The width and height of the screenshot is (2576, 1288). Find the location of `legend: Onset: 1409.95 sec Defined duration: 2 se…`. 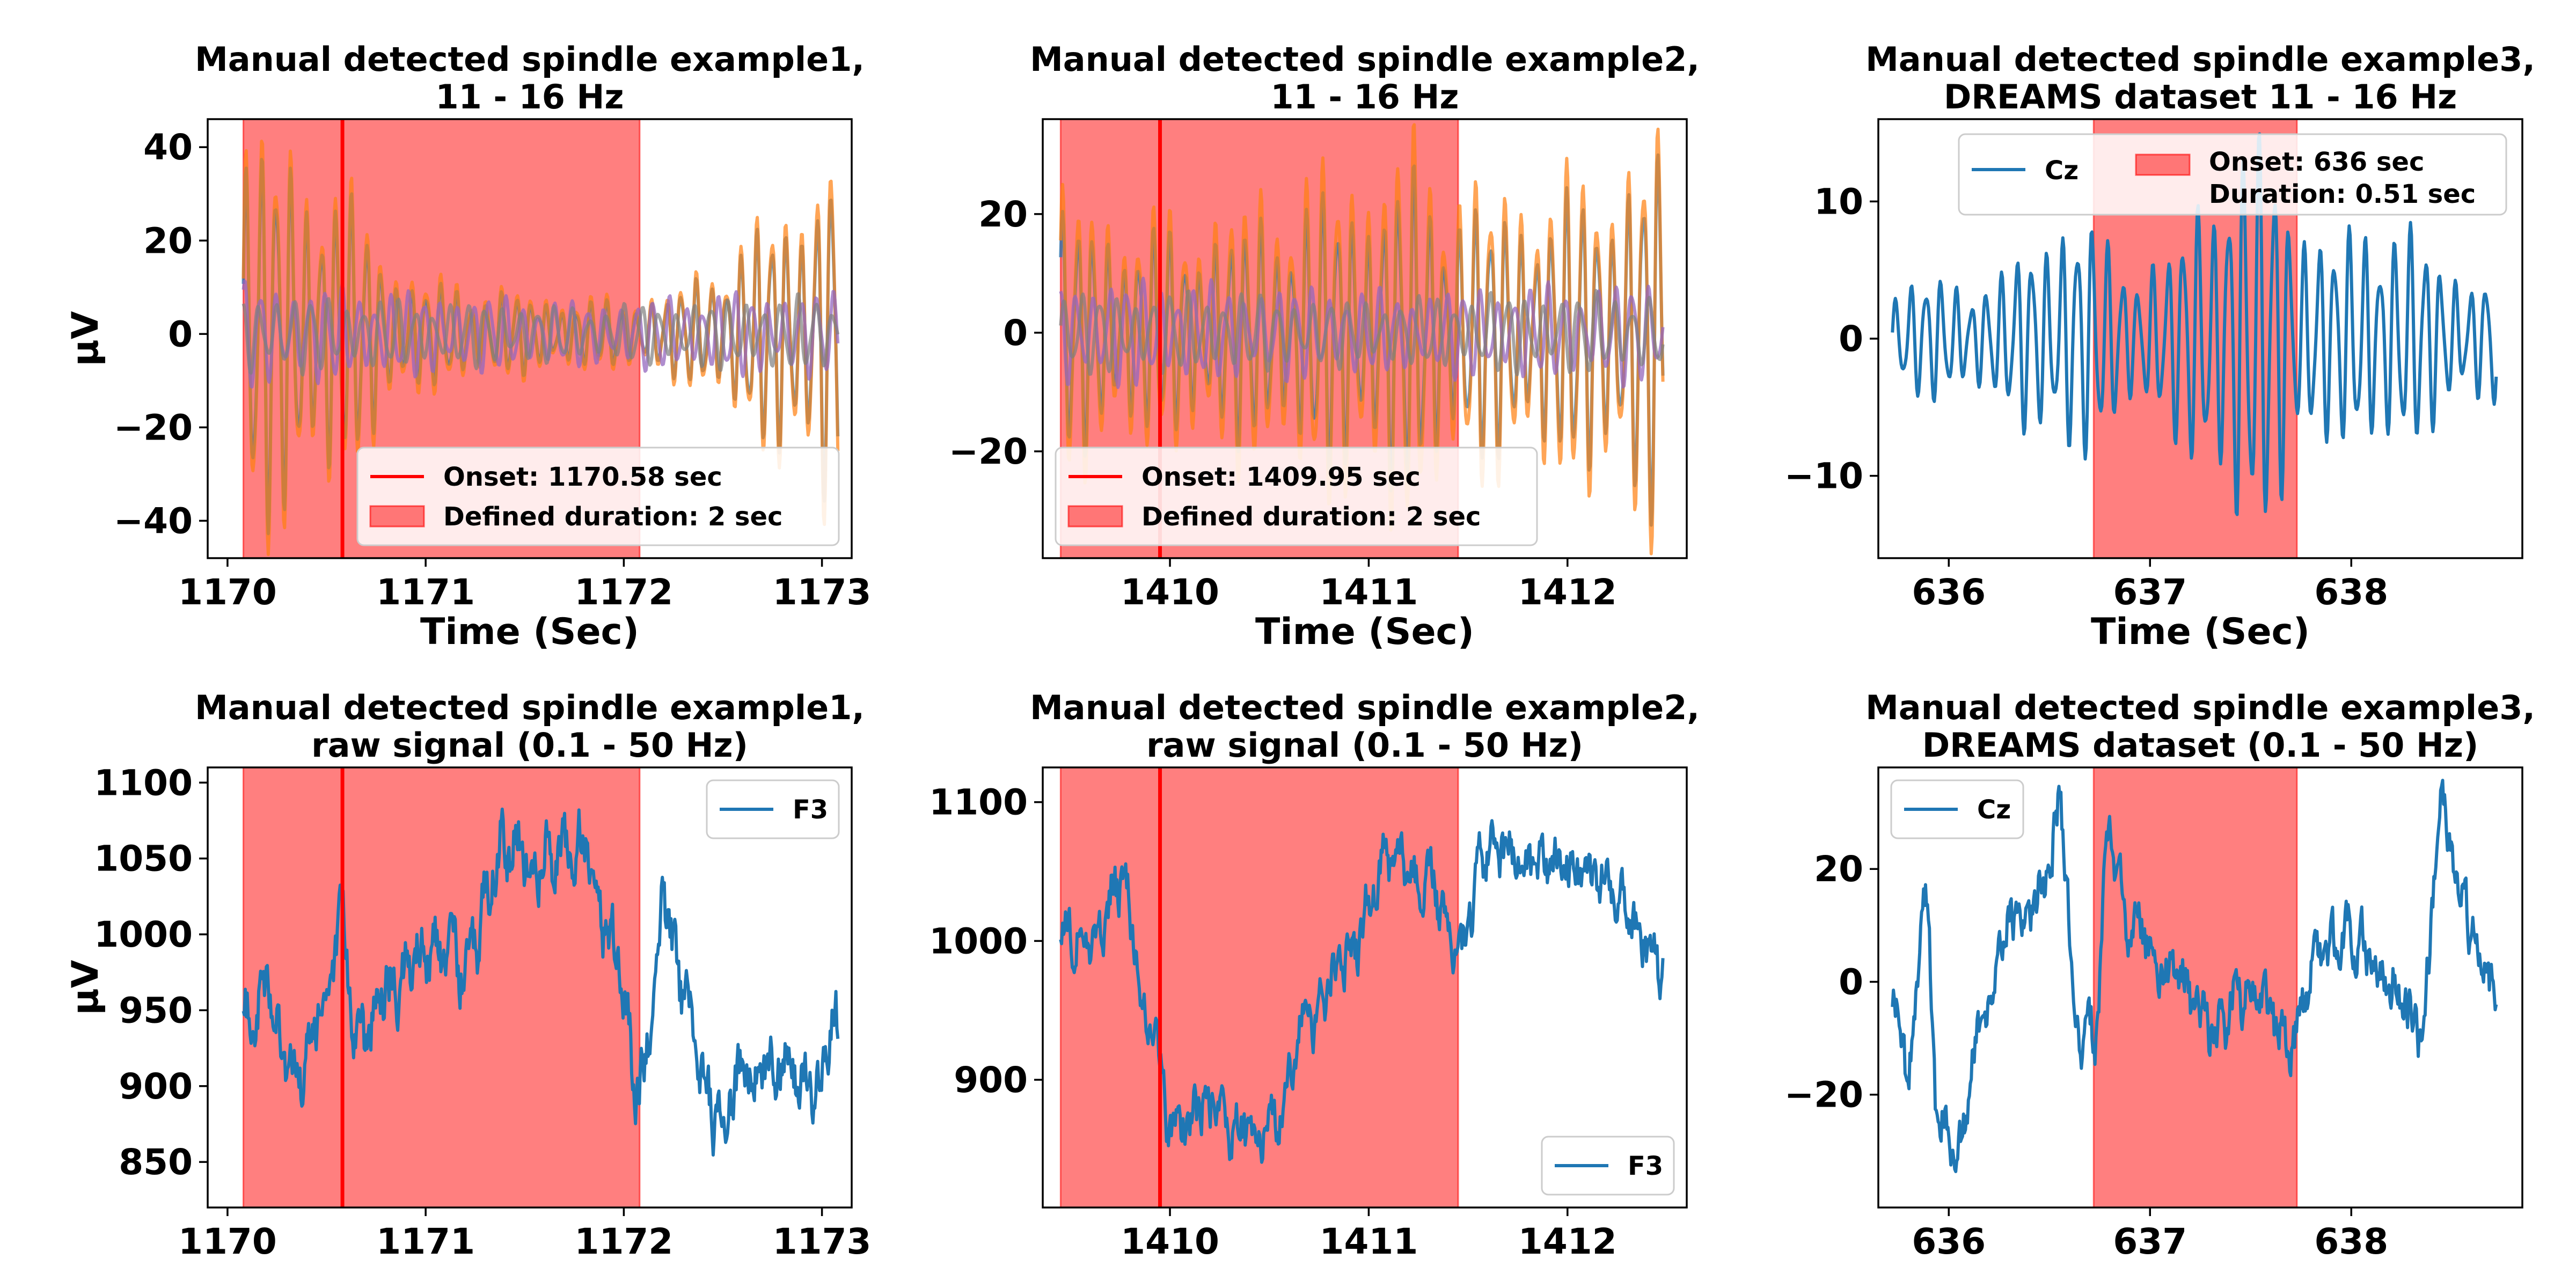

legend: Onset: 1409.95 sec Defined duration: 2 se… is located at coordinates (1296, 496).